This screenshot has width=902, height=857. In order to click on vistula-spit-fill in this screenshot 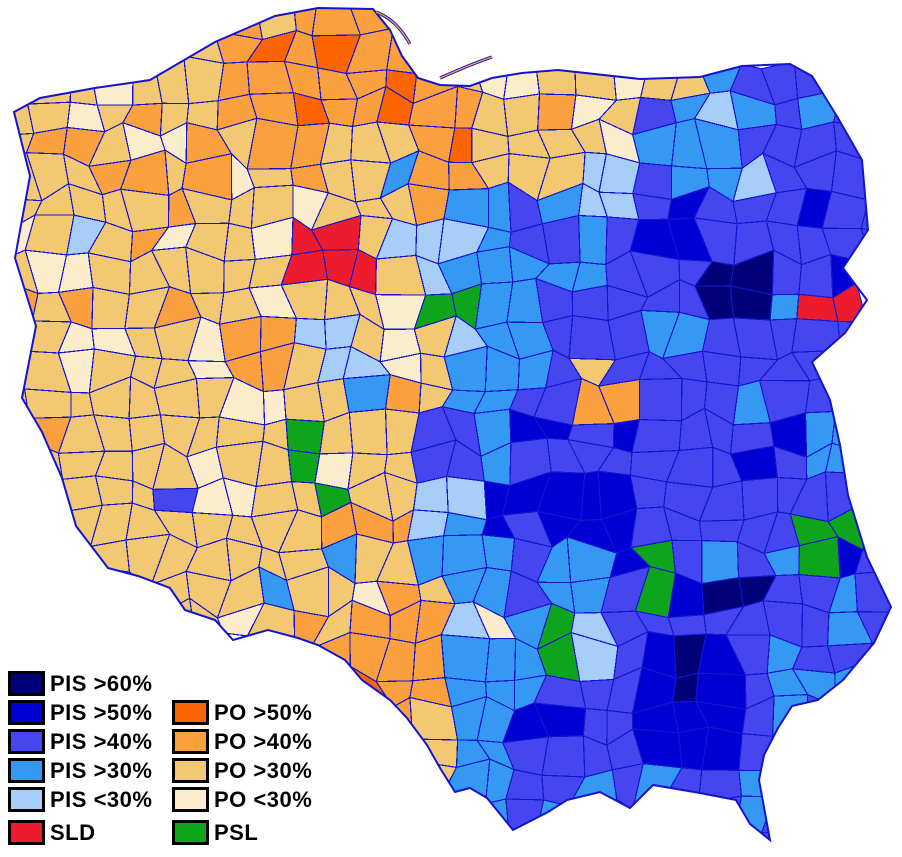, I will do `click(466, 67)`.